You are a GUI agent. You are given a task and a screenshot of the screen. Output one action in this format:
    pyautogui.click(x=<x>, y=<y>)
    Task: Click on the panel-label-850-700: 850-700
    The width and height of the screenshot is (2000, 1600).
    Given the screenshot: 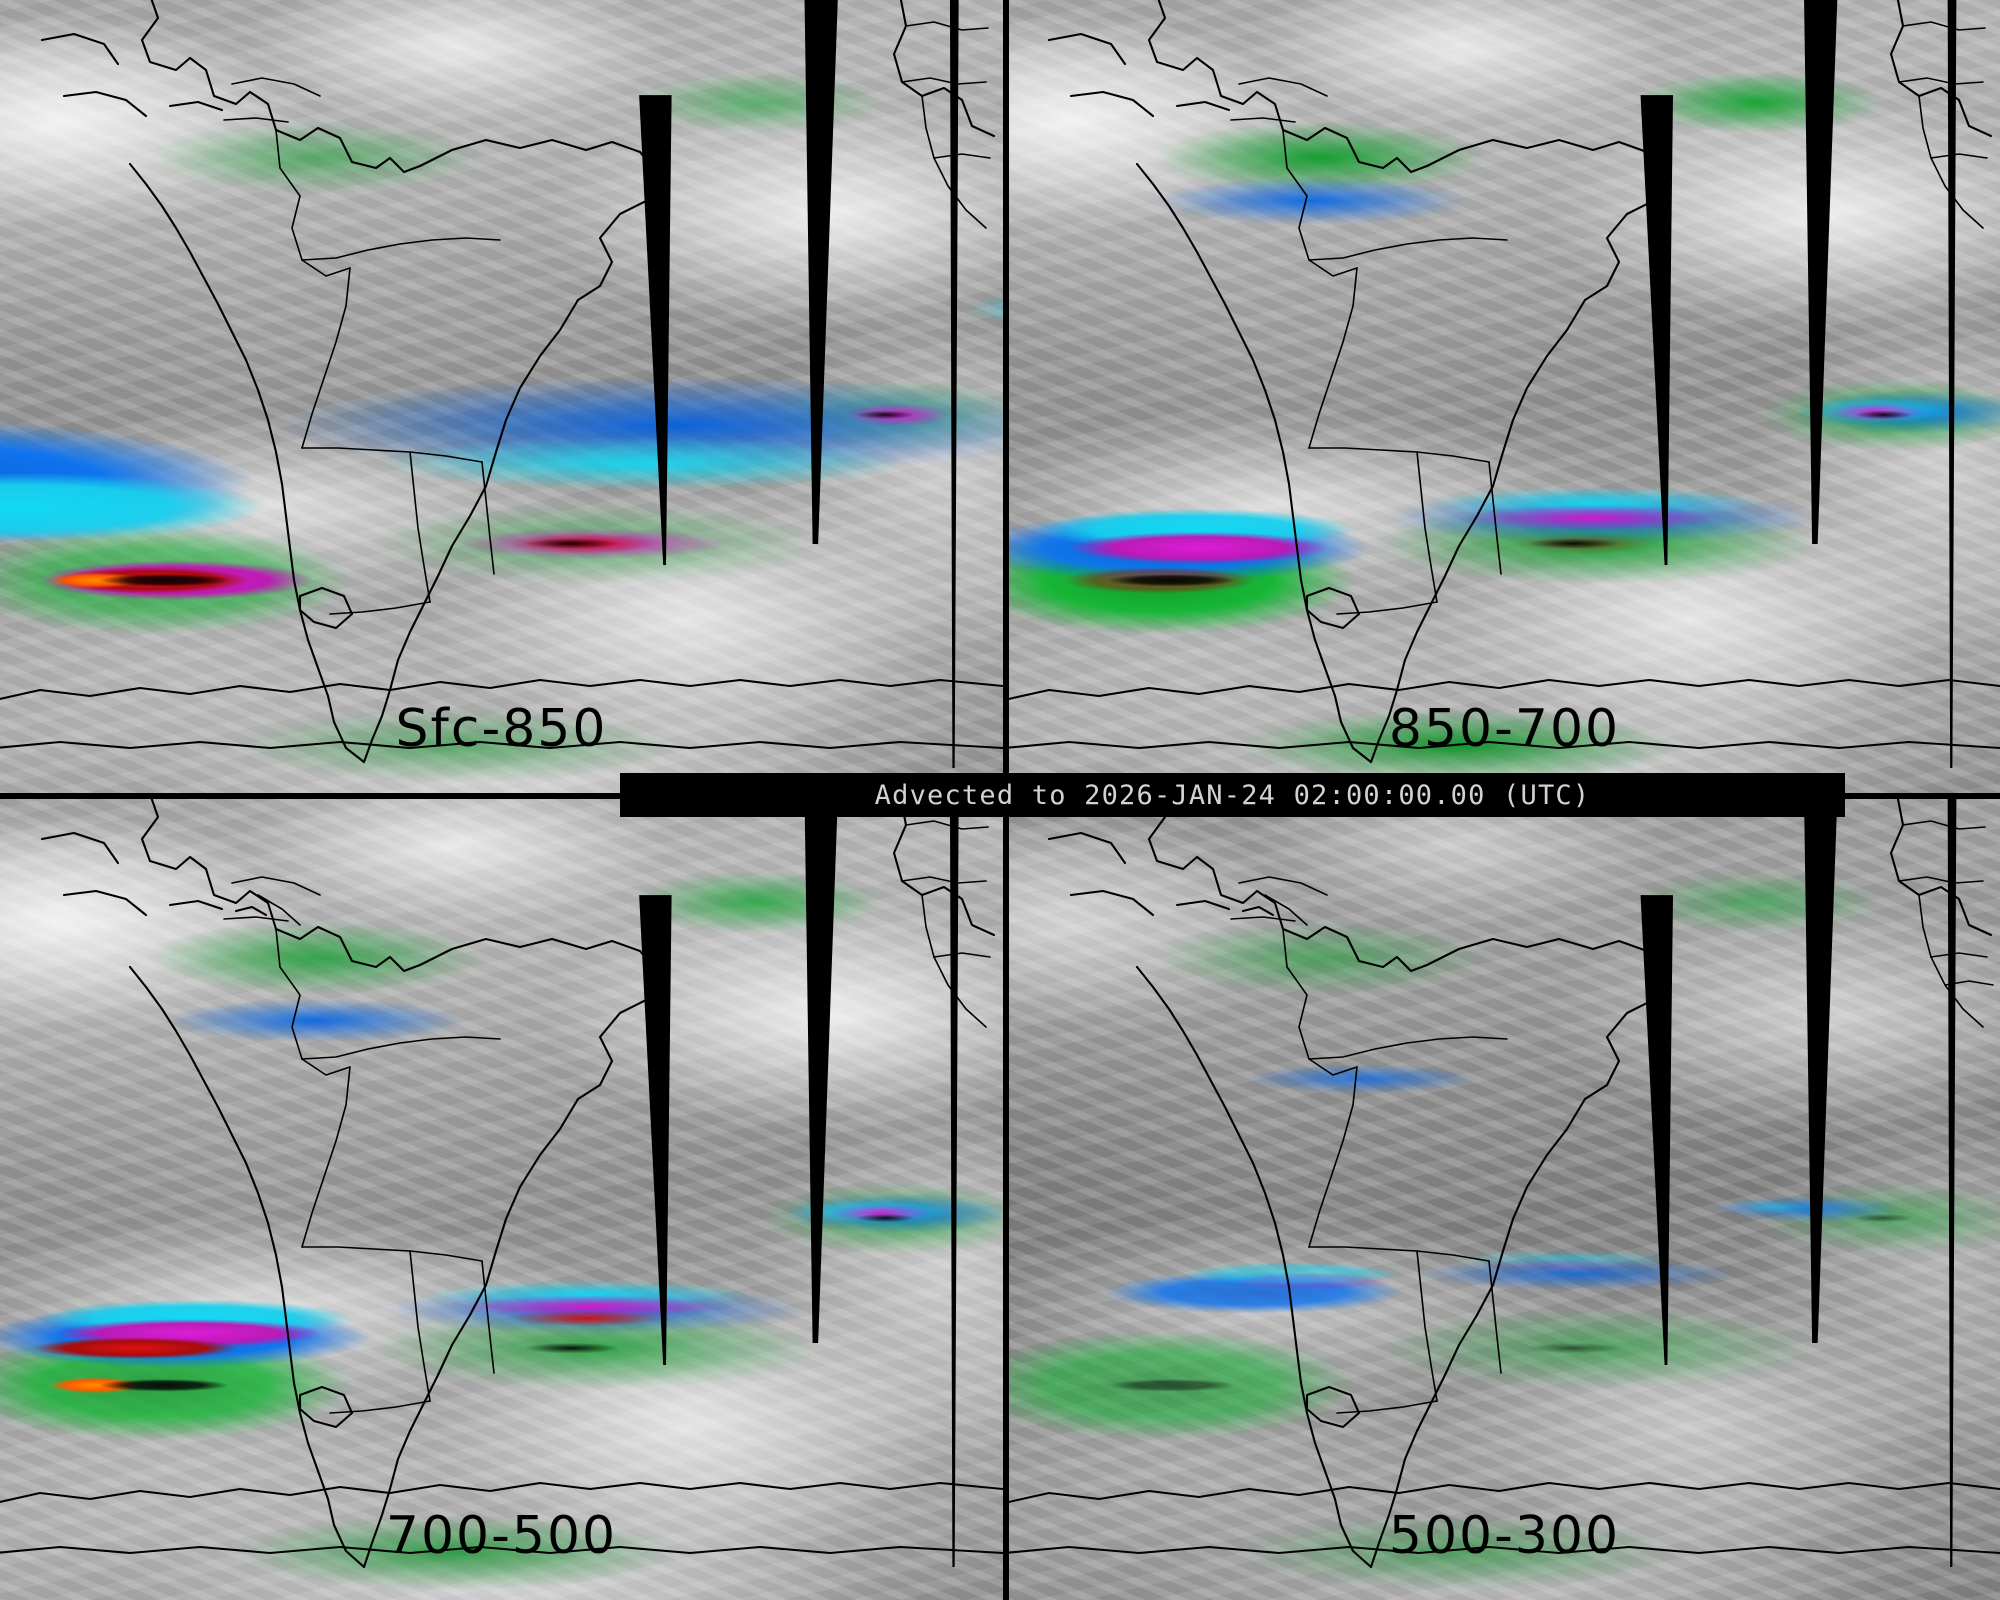 What is the action you would take?
    pyautogui.click(x=1504, y=729)
    